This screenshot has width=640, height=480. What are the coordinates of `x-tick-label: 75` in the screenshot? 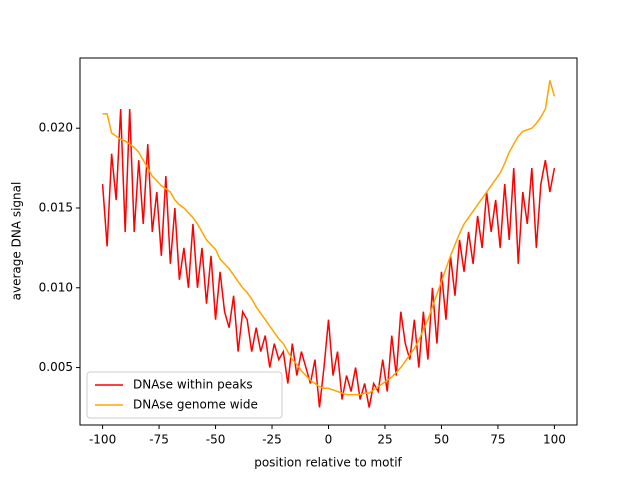 It's located at (497, 440).